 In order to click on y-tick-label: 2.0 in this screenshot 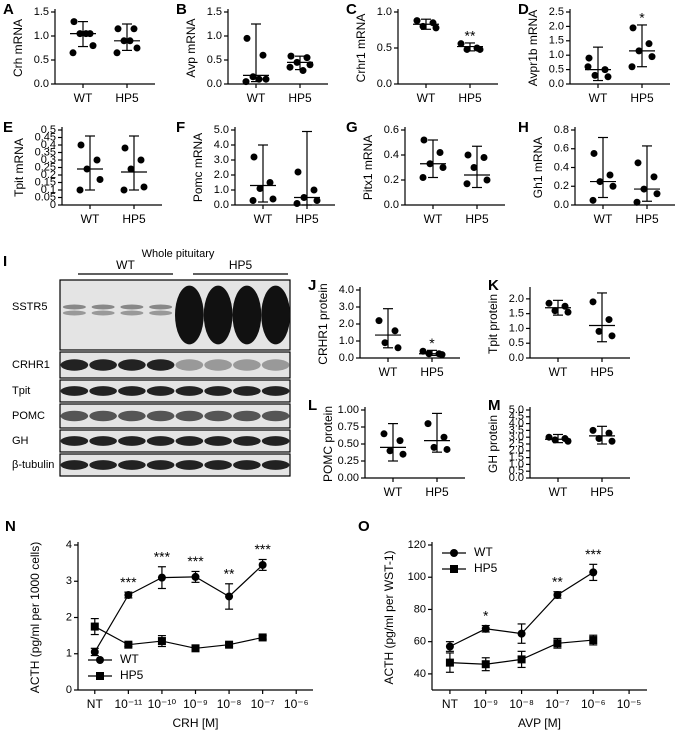, I will do `click(516, 451)`.